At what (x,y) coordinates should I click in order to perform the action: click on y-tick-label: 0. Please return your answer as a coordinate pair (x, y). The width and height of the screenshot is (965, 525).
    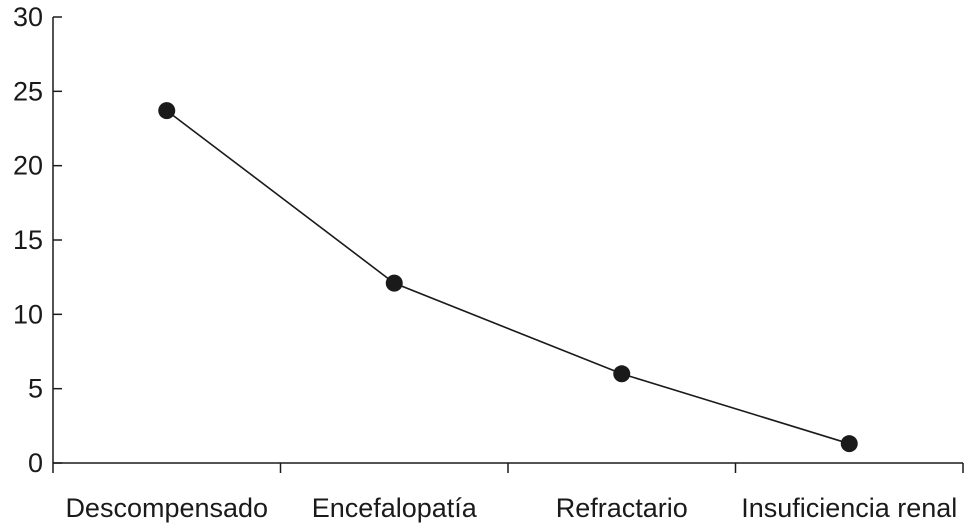
    Looking at the image, I should click on (35, 463).